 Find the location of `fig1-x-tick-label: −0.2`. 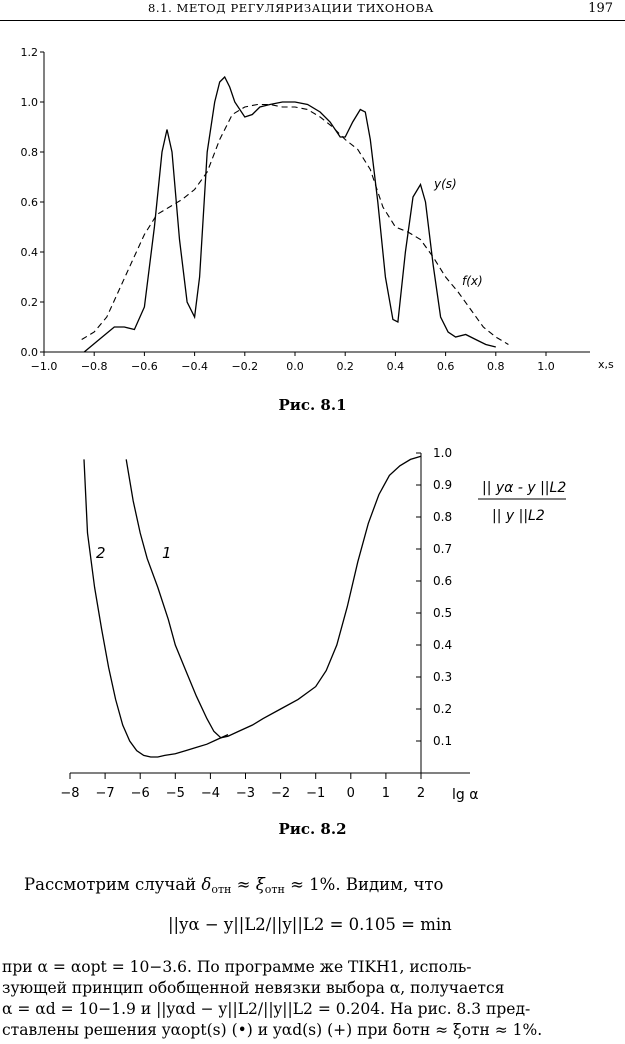

fig1-x-tick-label: −0.2 is located at coordinates (244, 366).